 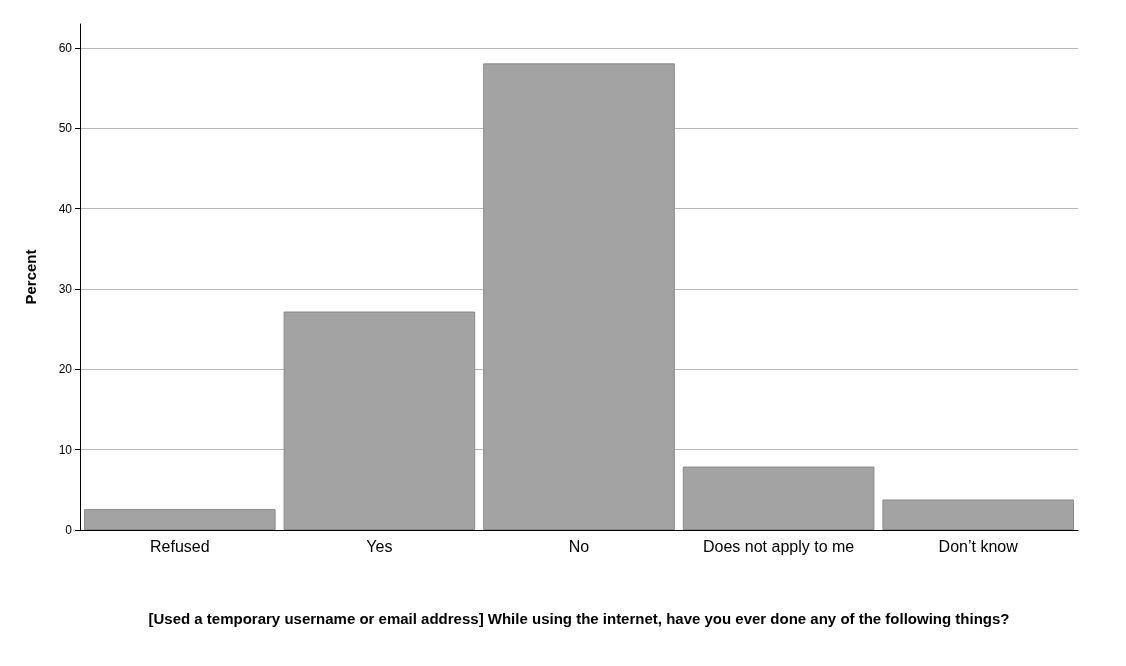 What do you see at coordinates (180, 546) in the screenshot?
I see `x-tick-label: Refused` at bounding box center [180, 546].